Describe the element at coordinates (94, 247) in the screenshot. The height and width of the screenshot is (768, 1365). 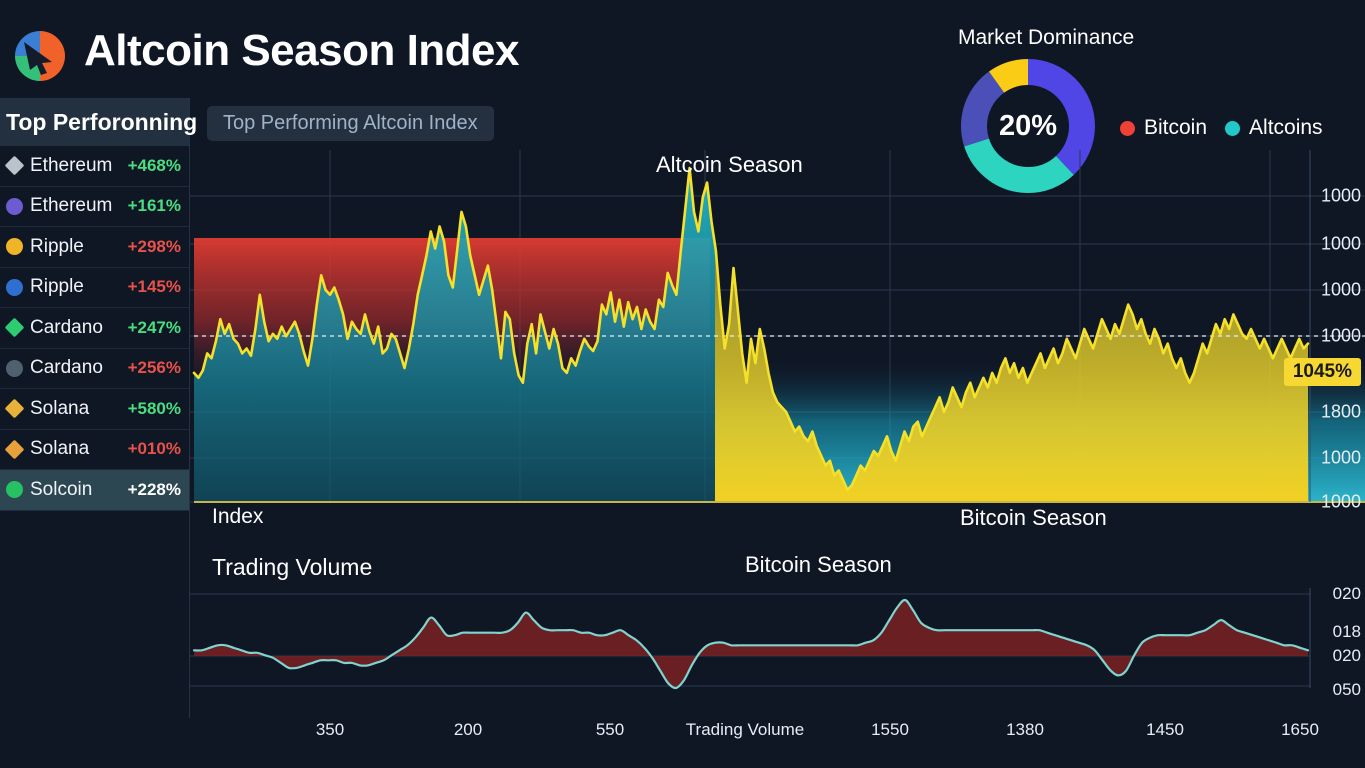
I see `coin-row-ripple-2: Ripple +298%` at that location.